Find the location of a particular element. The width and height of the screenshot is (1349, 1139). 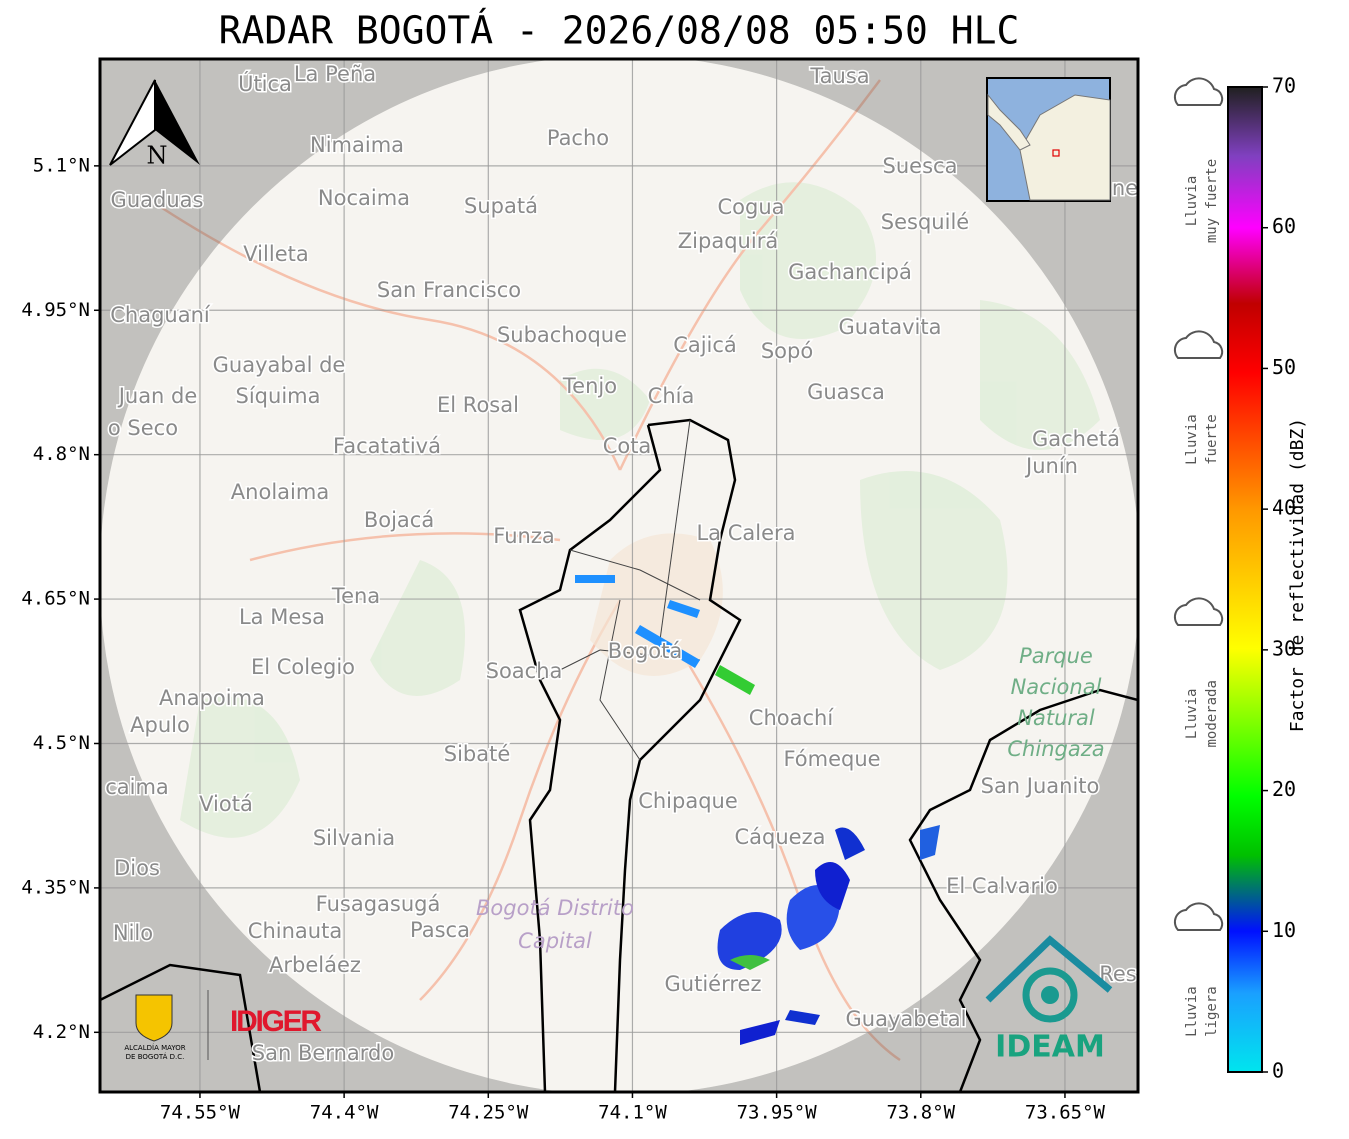

district-label: Capital is located at coordinates (555, 941).